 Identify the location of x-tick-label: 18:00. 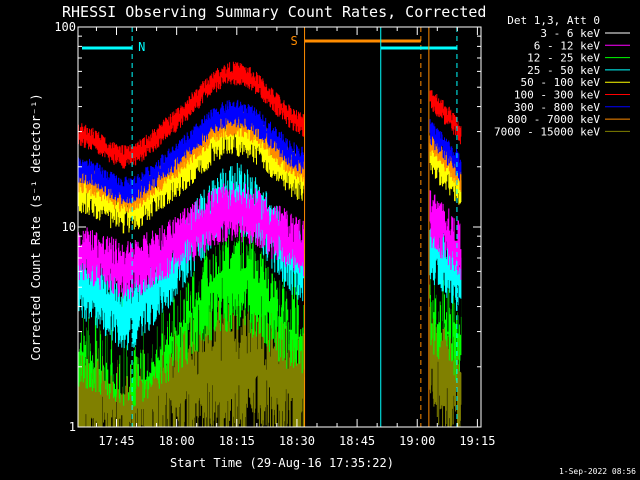
(177, 441).